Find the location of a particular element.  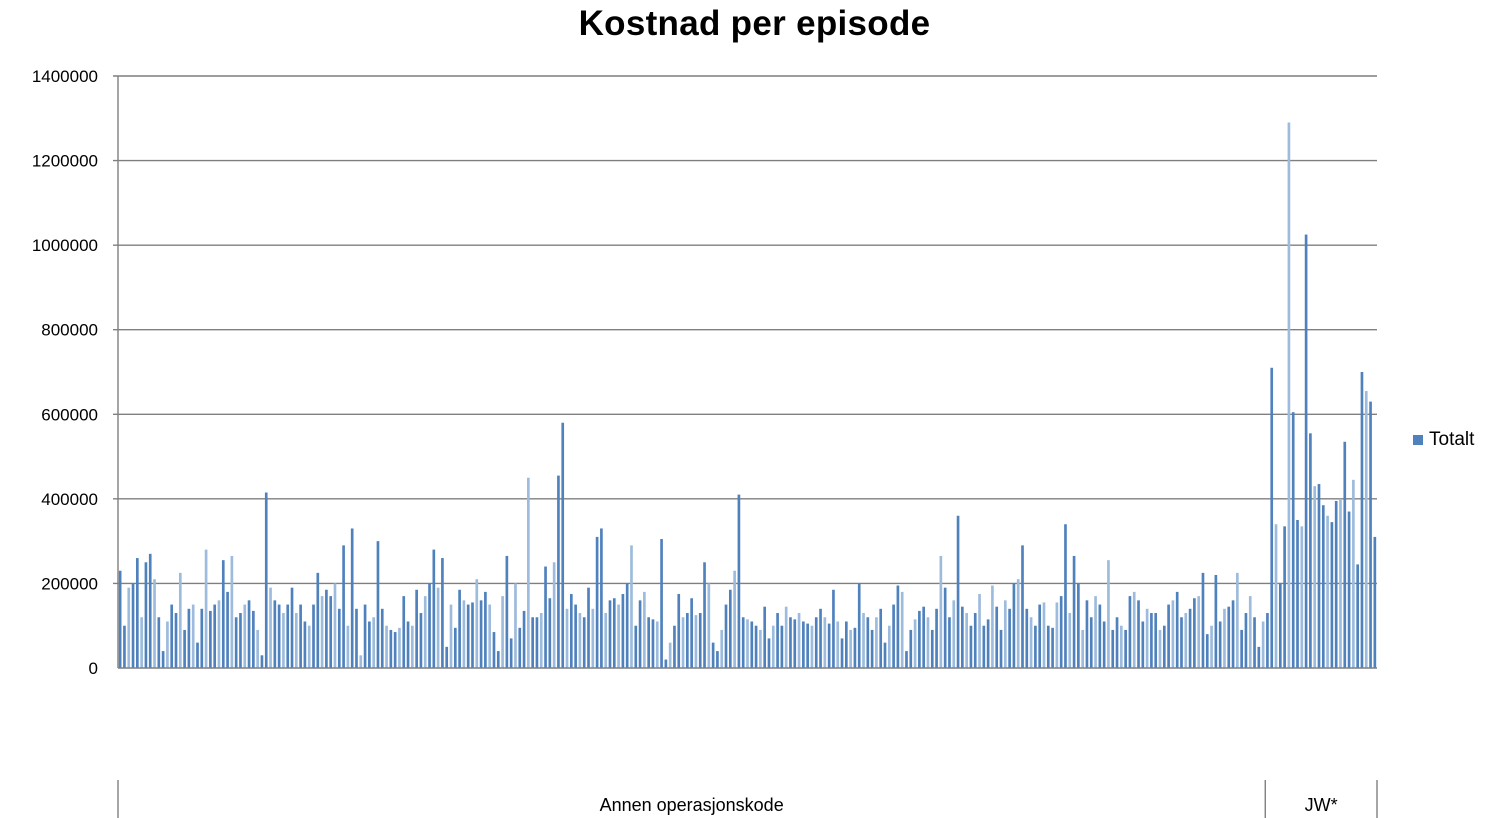

category-axis: Annen operasjonskode JW* is located at coordinates (747, 799).